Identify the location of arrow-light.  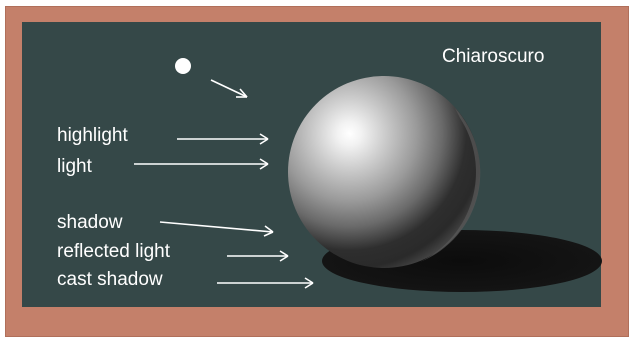
(201, 164).